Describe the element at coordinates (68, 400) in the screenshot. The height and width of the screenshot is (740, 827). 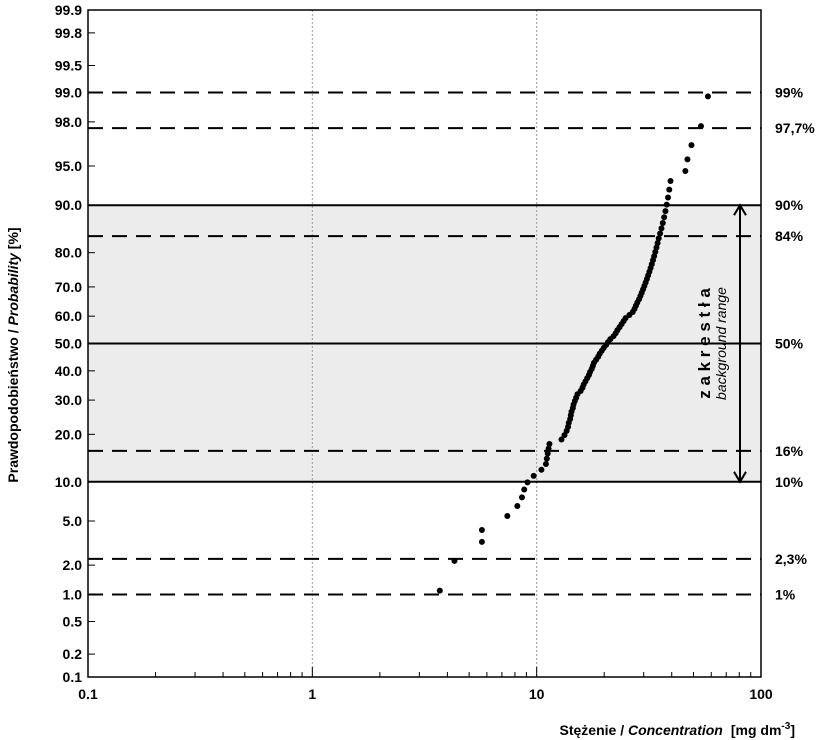
I see `y-tick-label: 30.0` at that location.